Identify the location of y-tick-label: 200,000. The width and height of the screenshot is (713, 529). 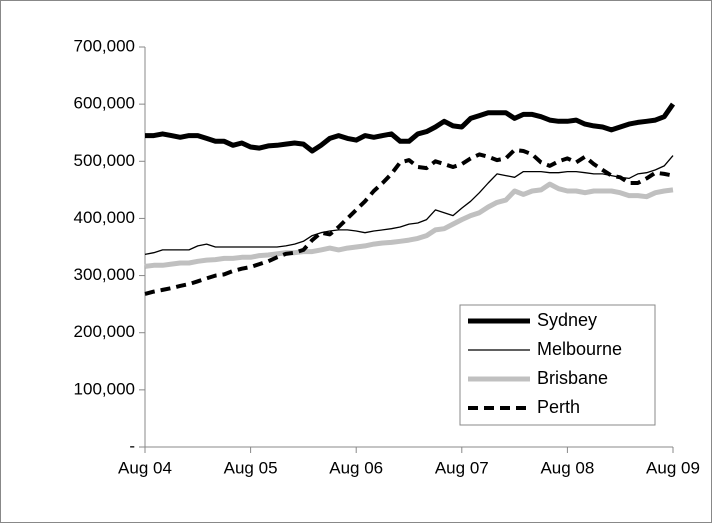
(104, 331).